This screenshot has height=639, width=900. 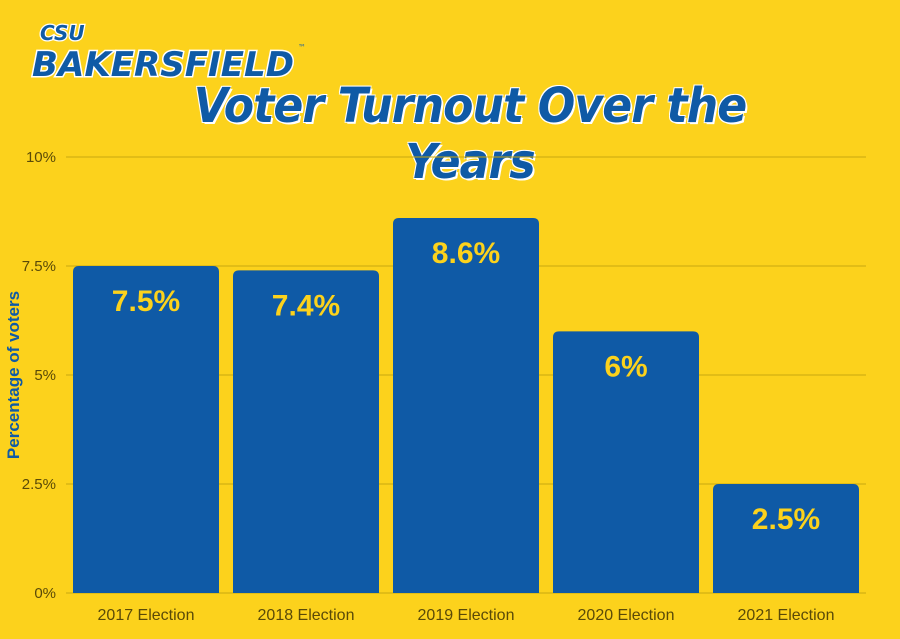 I want to click on x-tick-label: 2020 Election, so click(x=626, y=615).